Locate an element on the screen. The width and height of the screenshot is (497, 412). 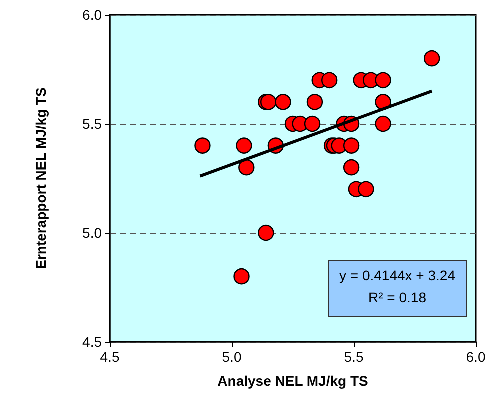
y-tick-label: 6.0 is located at coordinates (92, 15).